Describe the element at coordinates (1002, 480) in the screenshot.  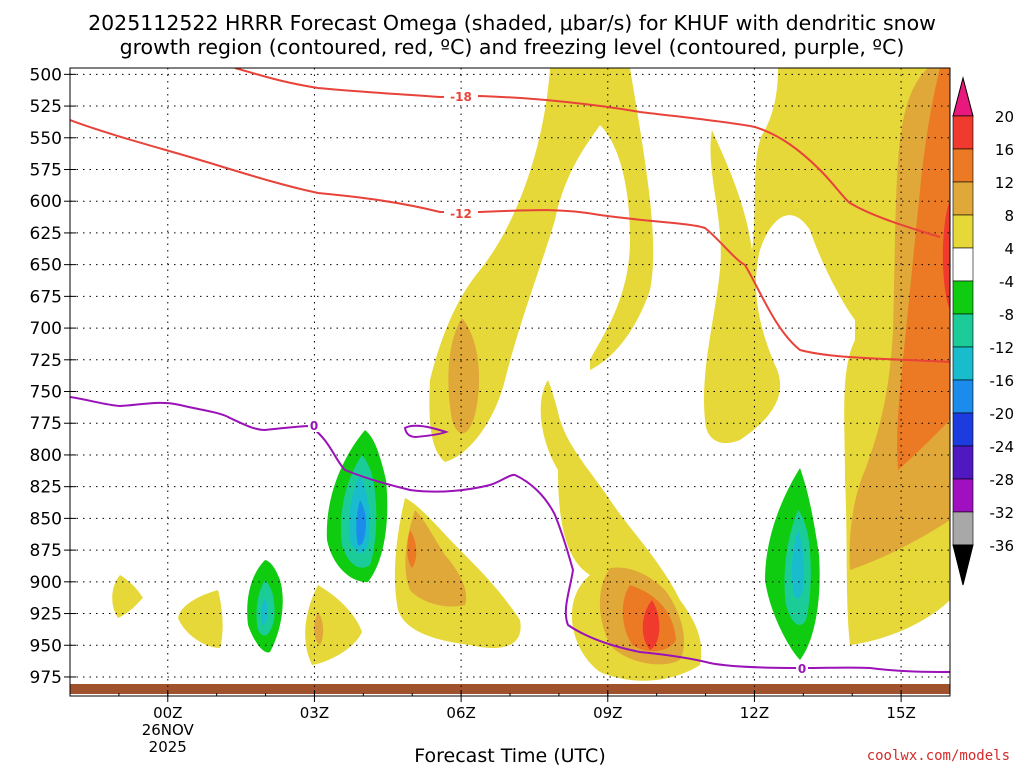
I see `colorbar-tick-label: -28` at that location.